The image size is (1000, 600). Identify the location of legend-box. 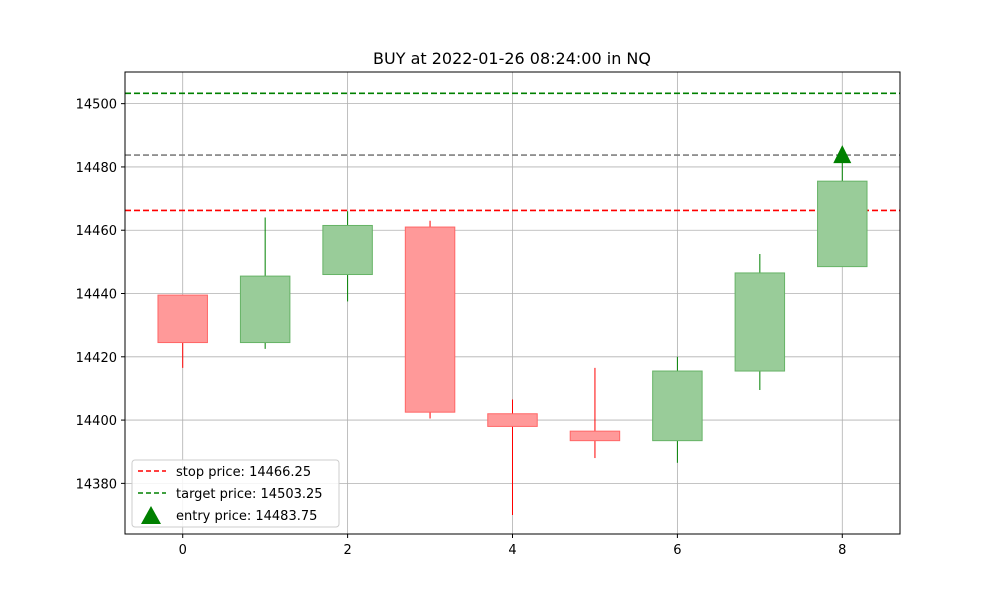
(235, 493).